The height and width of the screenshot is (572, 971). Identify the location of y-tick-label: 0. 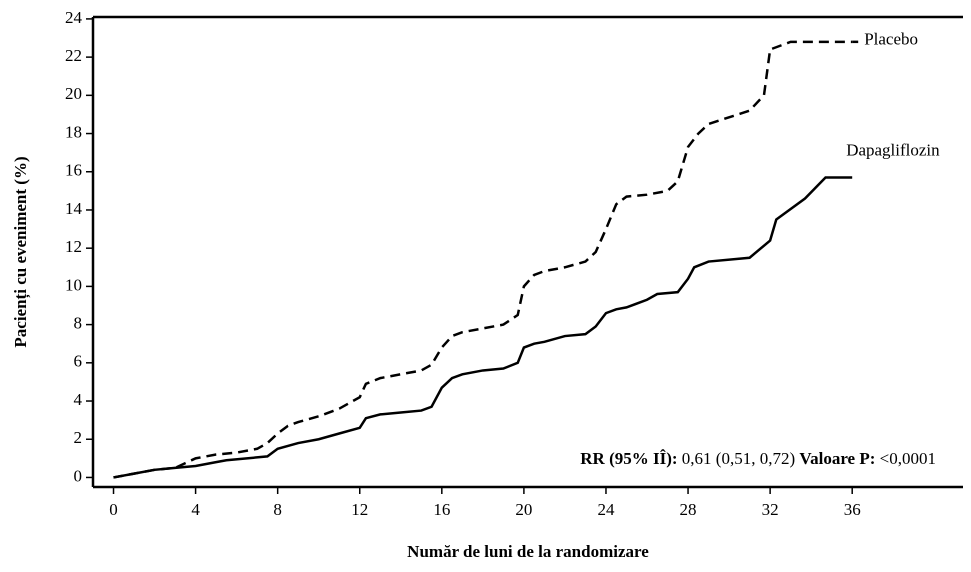
(78, 475).